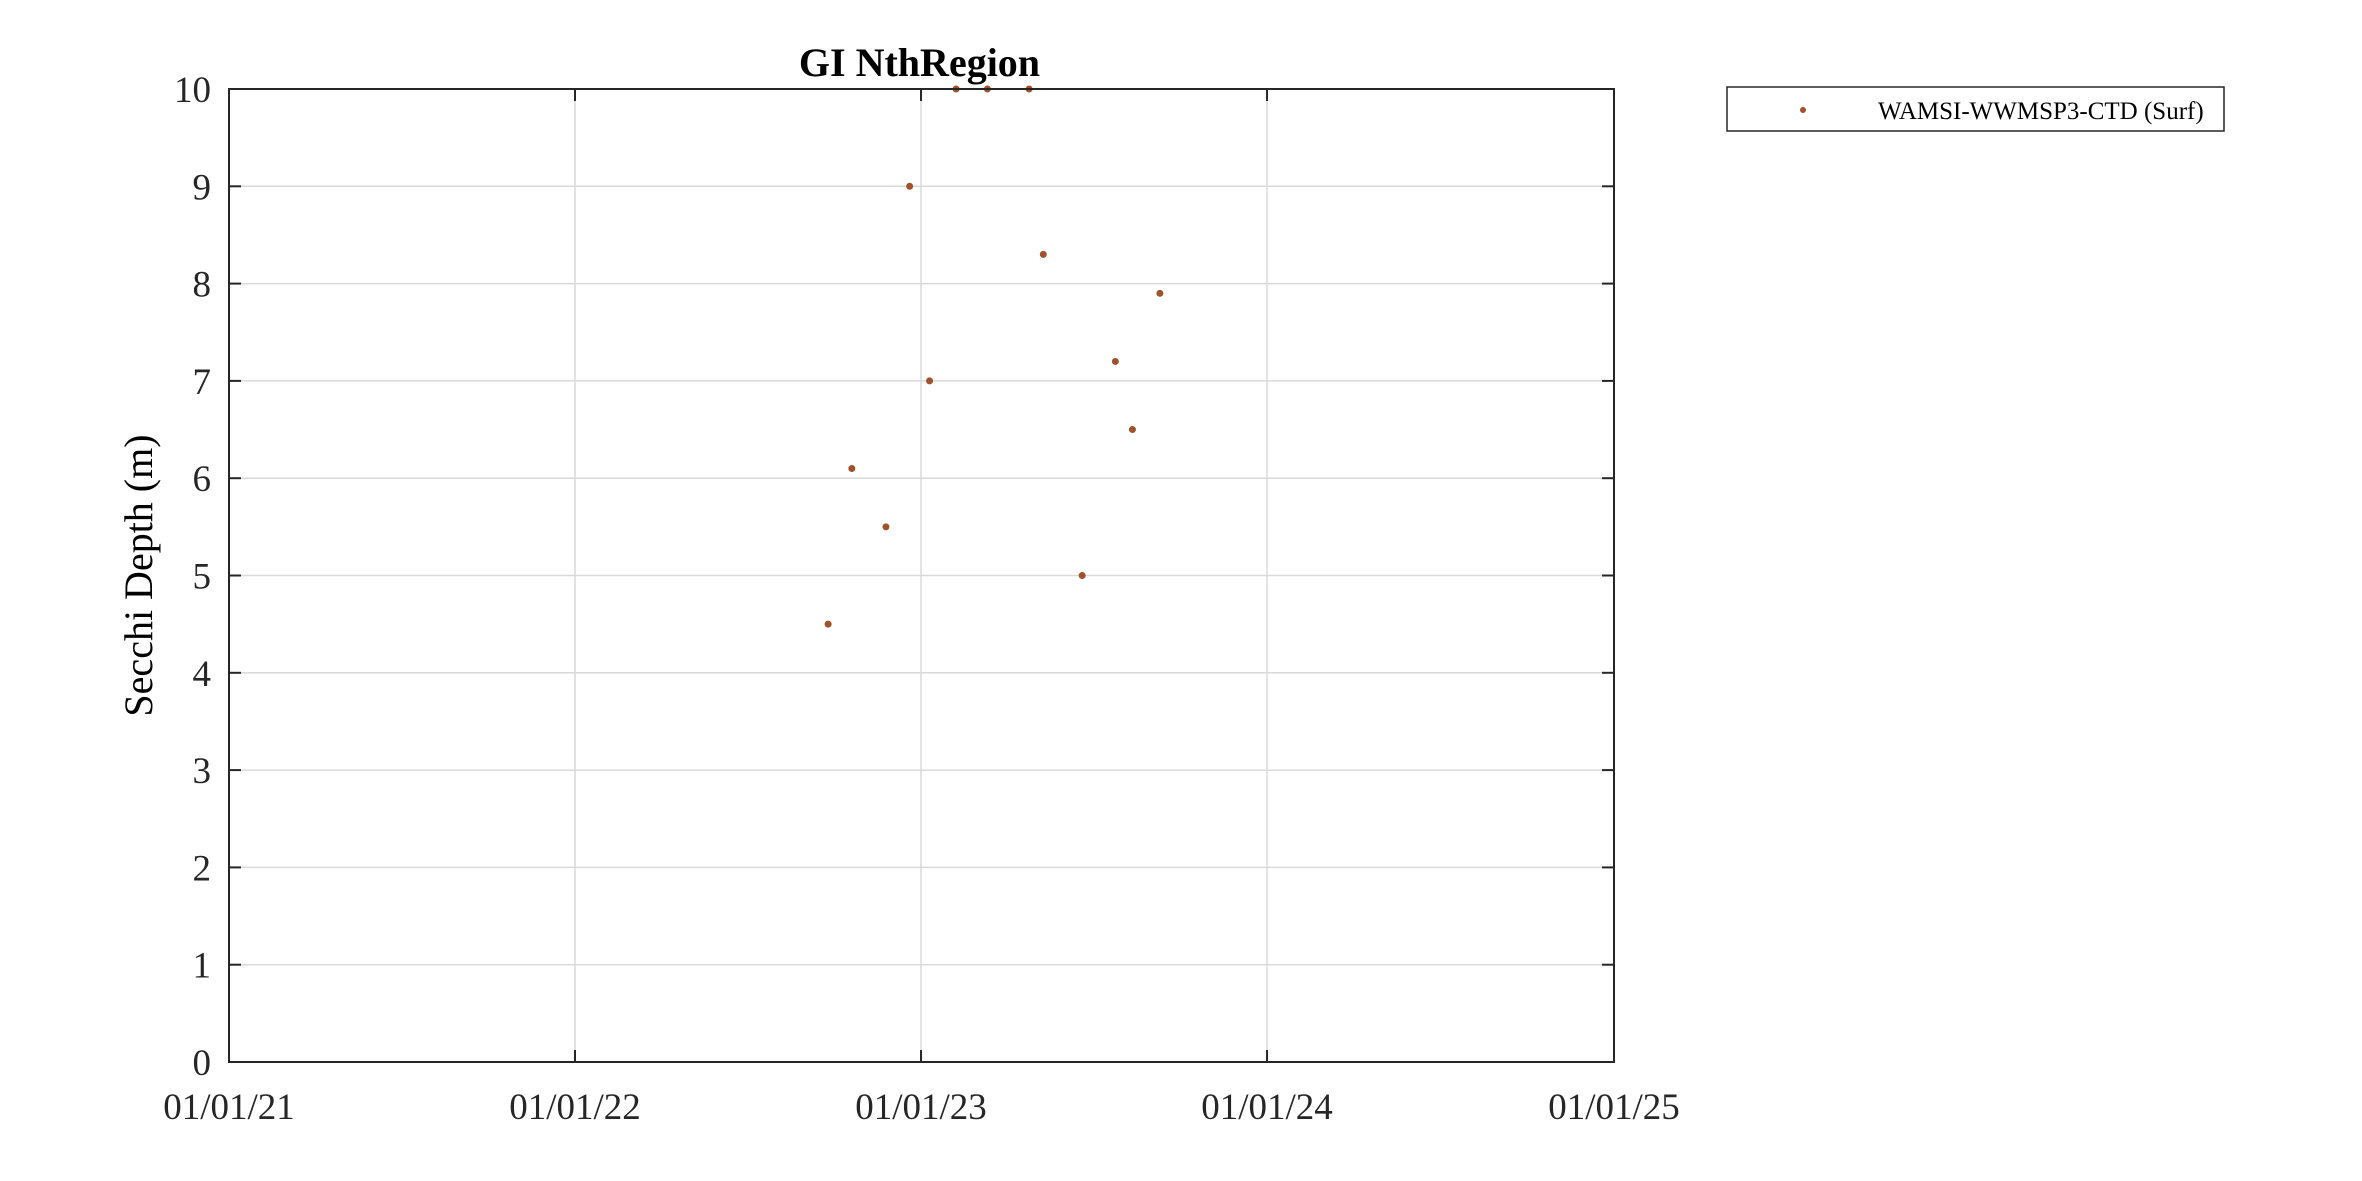 Image resolution: width=2362 pixels, height=1181 pixels. Describe the element at coordinates (138, 575) in the screenshot. I see `y-axis-label: Secchi Depth (m)` at that location.